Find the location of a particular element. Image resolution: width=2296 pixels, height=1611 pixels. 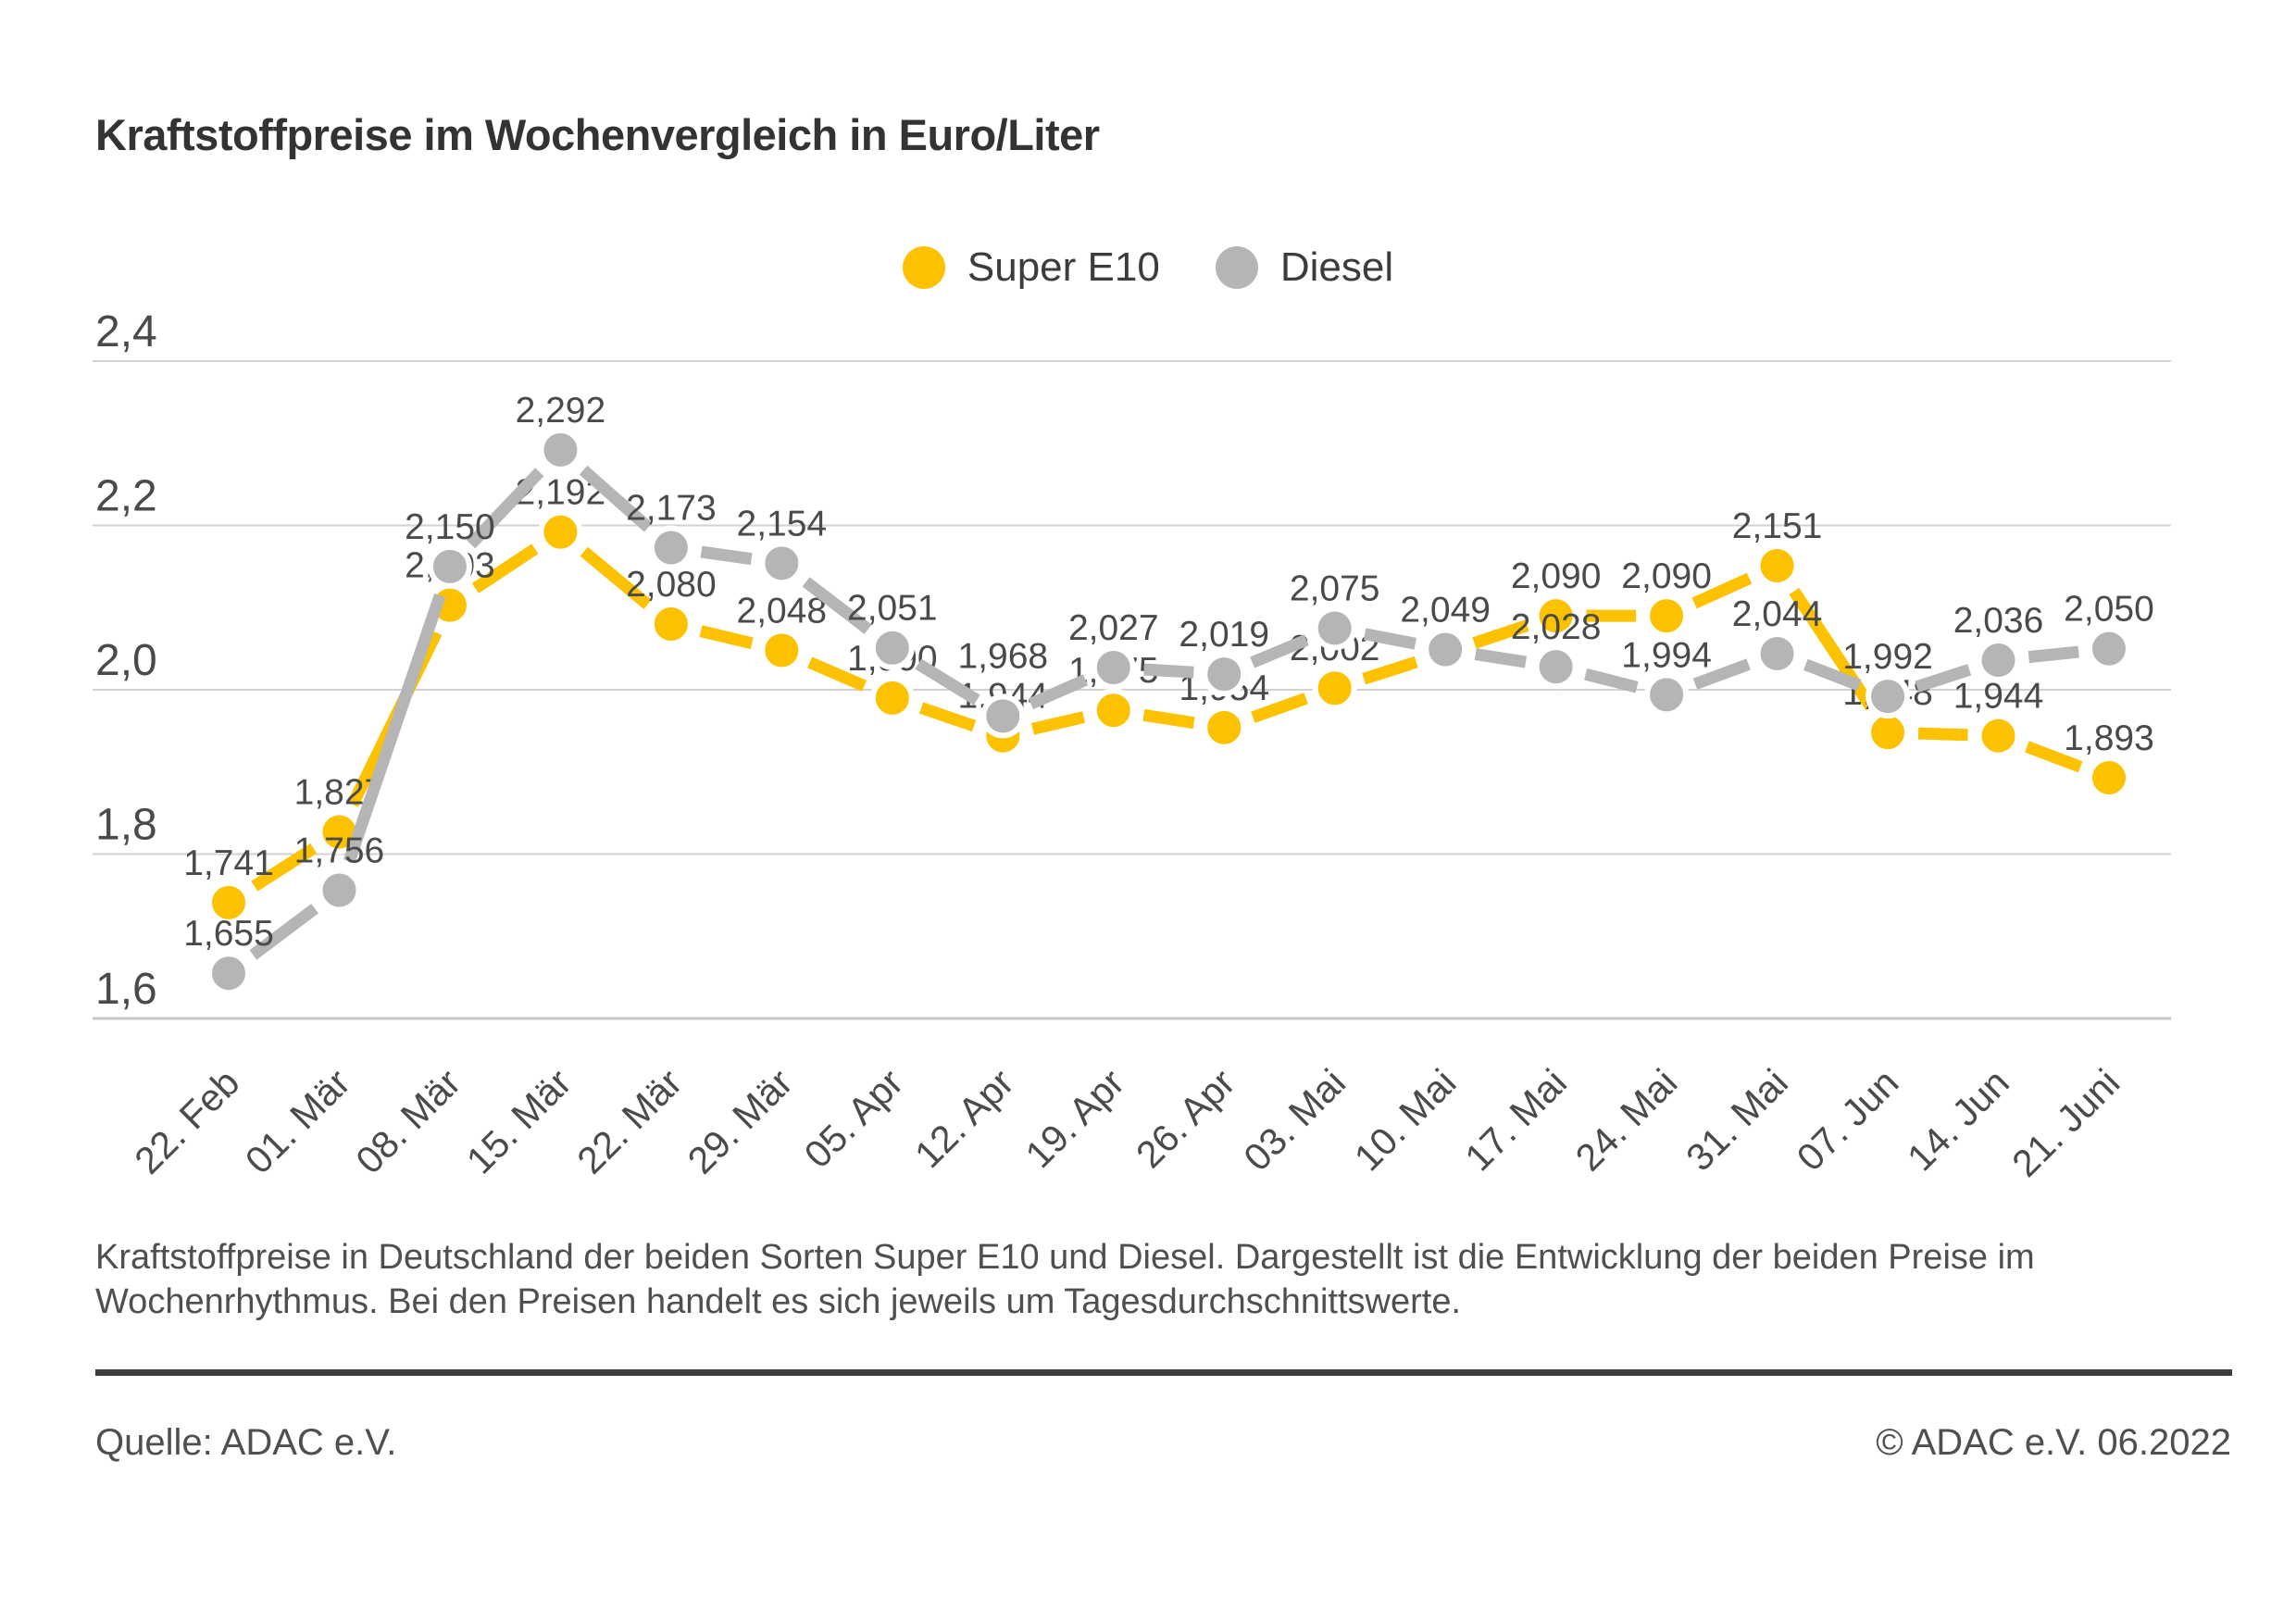

data-label: 2,019 is located at coordinates (1224, 635).